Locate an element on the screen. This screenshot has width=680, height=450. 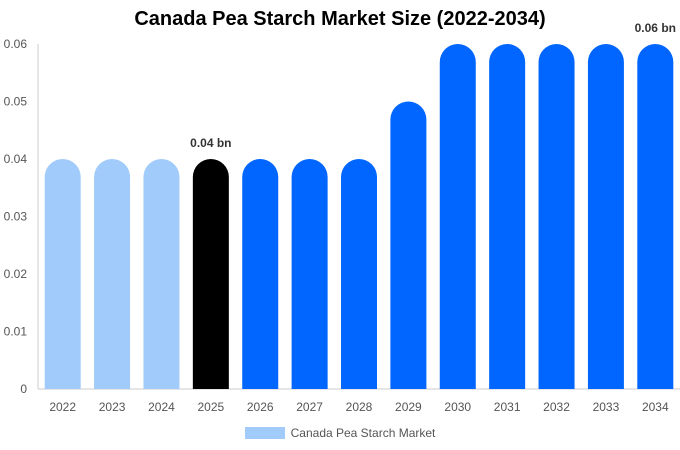
y-tick-label: 0.03 is located at coordinates (16, 217).